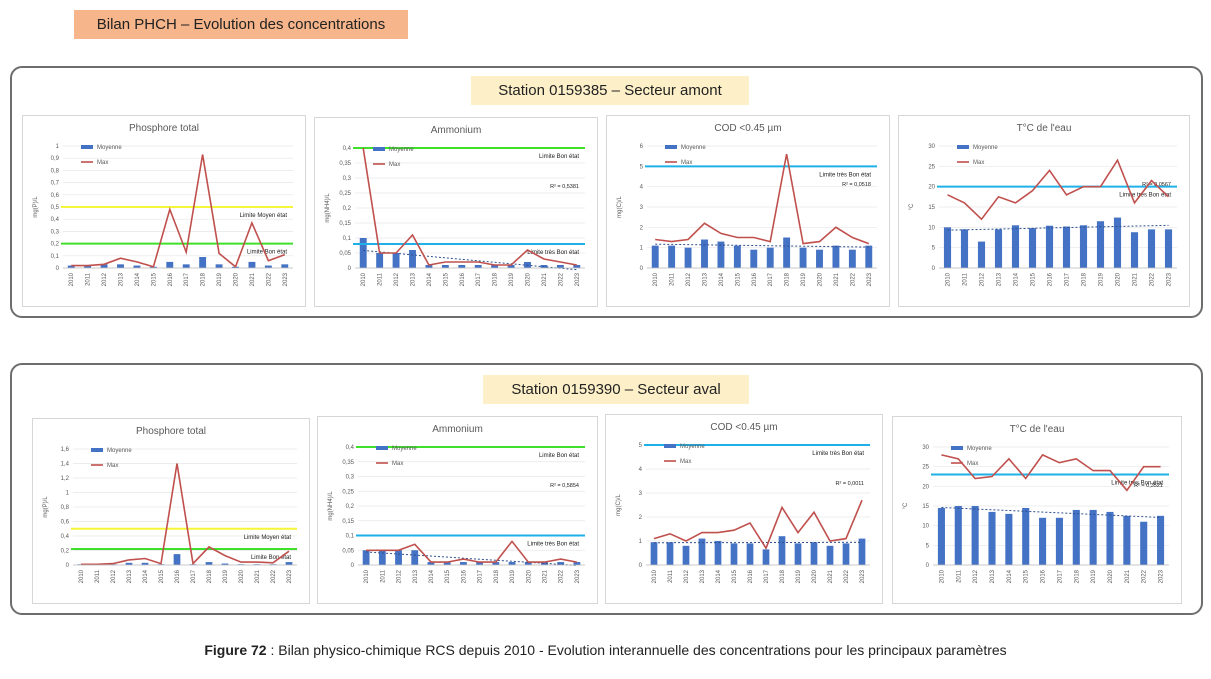  I want to click on y-tick-label: 0,2, so click(55, 245).